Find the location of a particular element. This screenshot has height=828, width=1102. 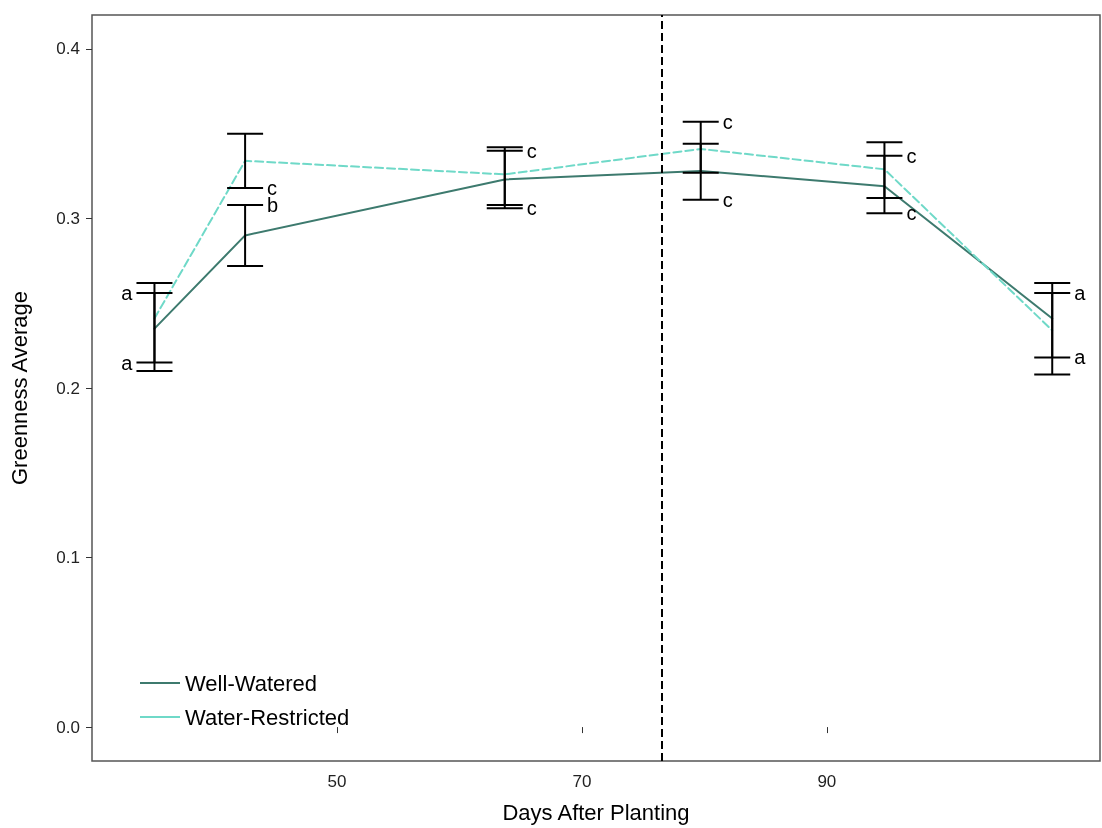

y-tick-label: 0.1 is located at coordinates (68, 558).